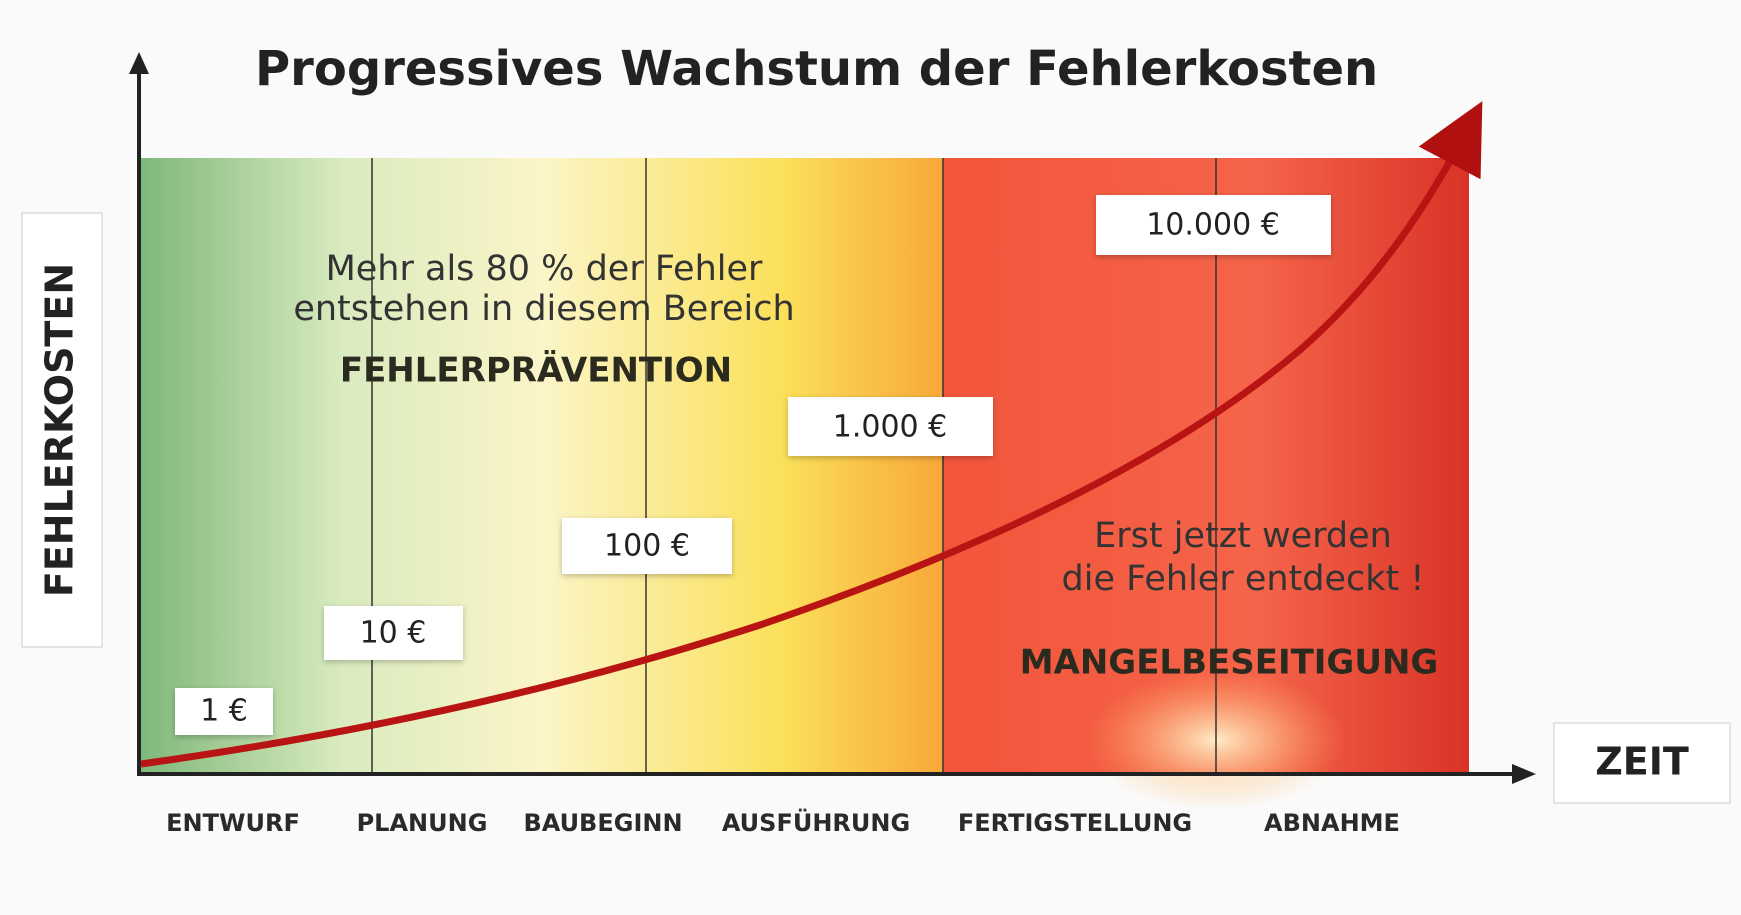  What do you see at coordinates (1243, 579) in the screenshot?
I see `remediation-note: die Fehler entdeckt !` at bounding box center [1243, 579].